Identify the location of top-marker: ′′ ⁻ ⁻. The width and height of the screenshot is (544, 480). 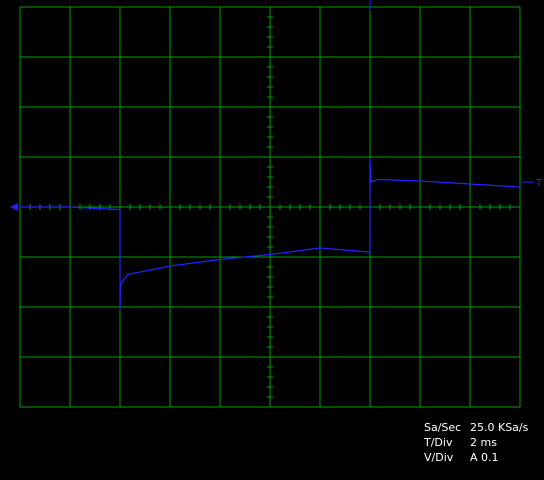
(29, 2).